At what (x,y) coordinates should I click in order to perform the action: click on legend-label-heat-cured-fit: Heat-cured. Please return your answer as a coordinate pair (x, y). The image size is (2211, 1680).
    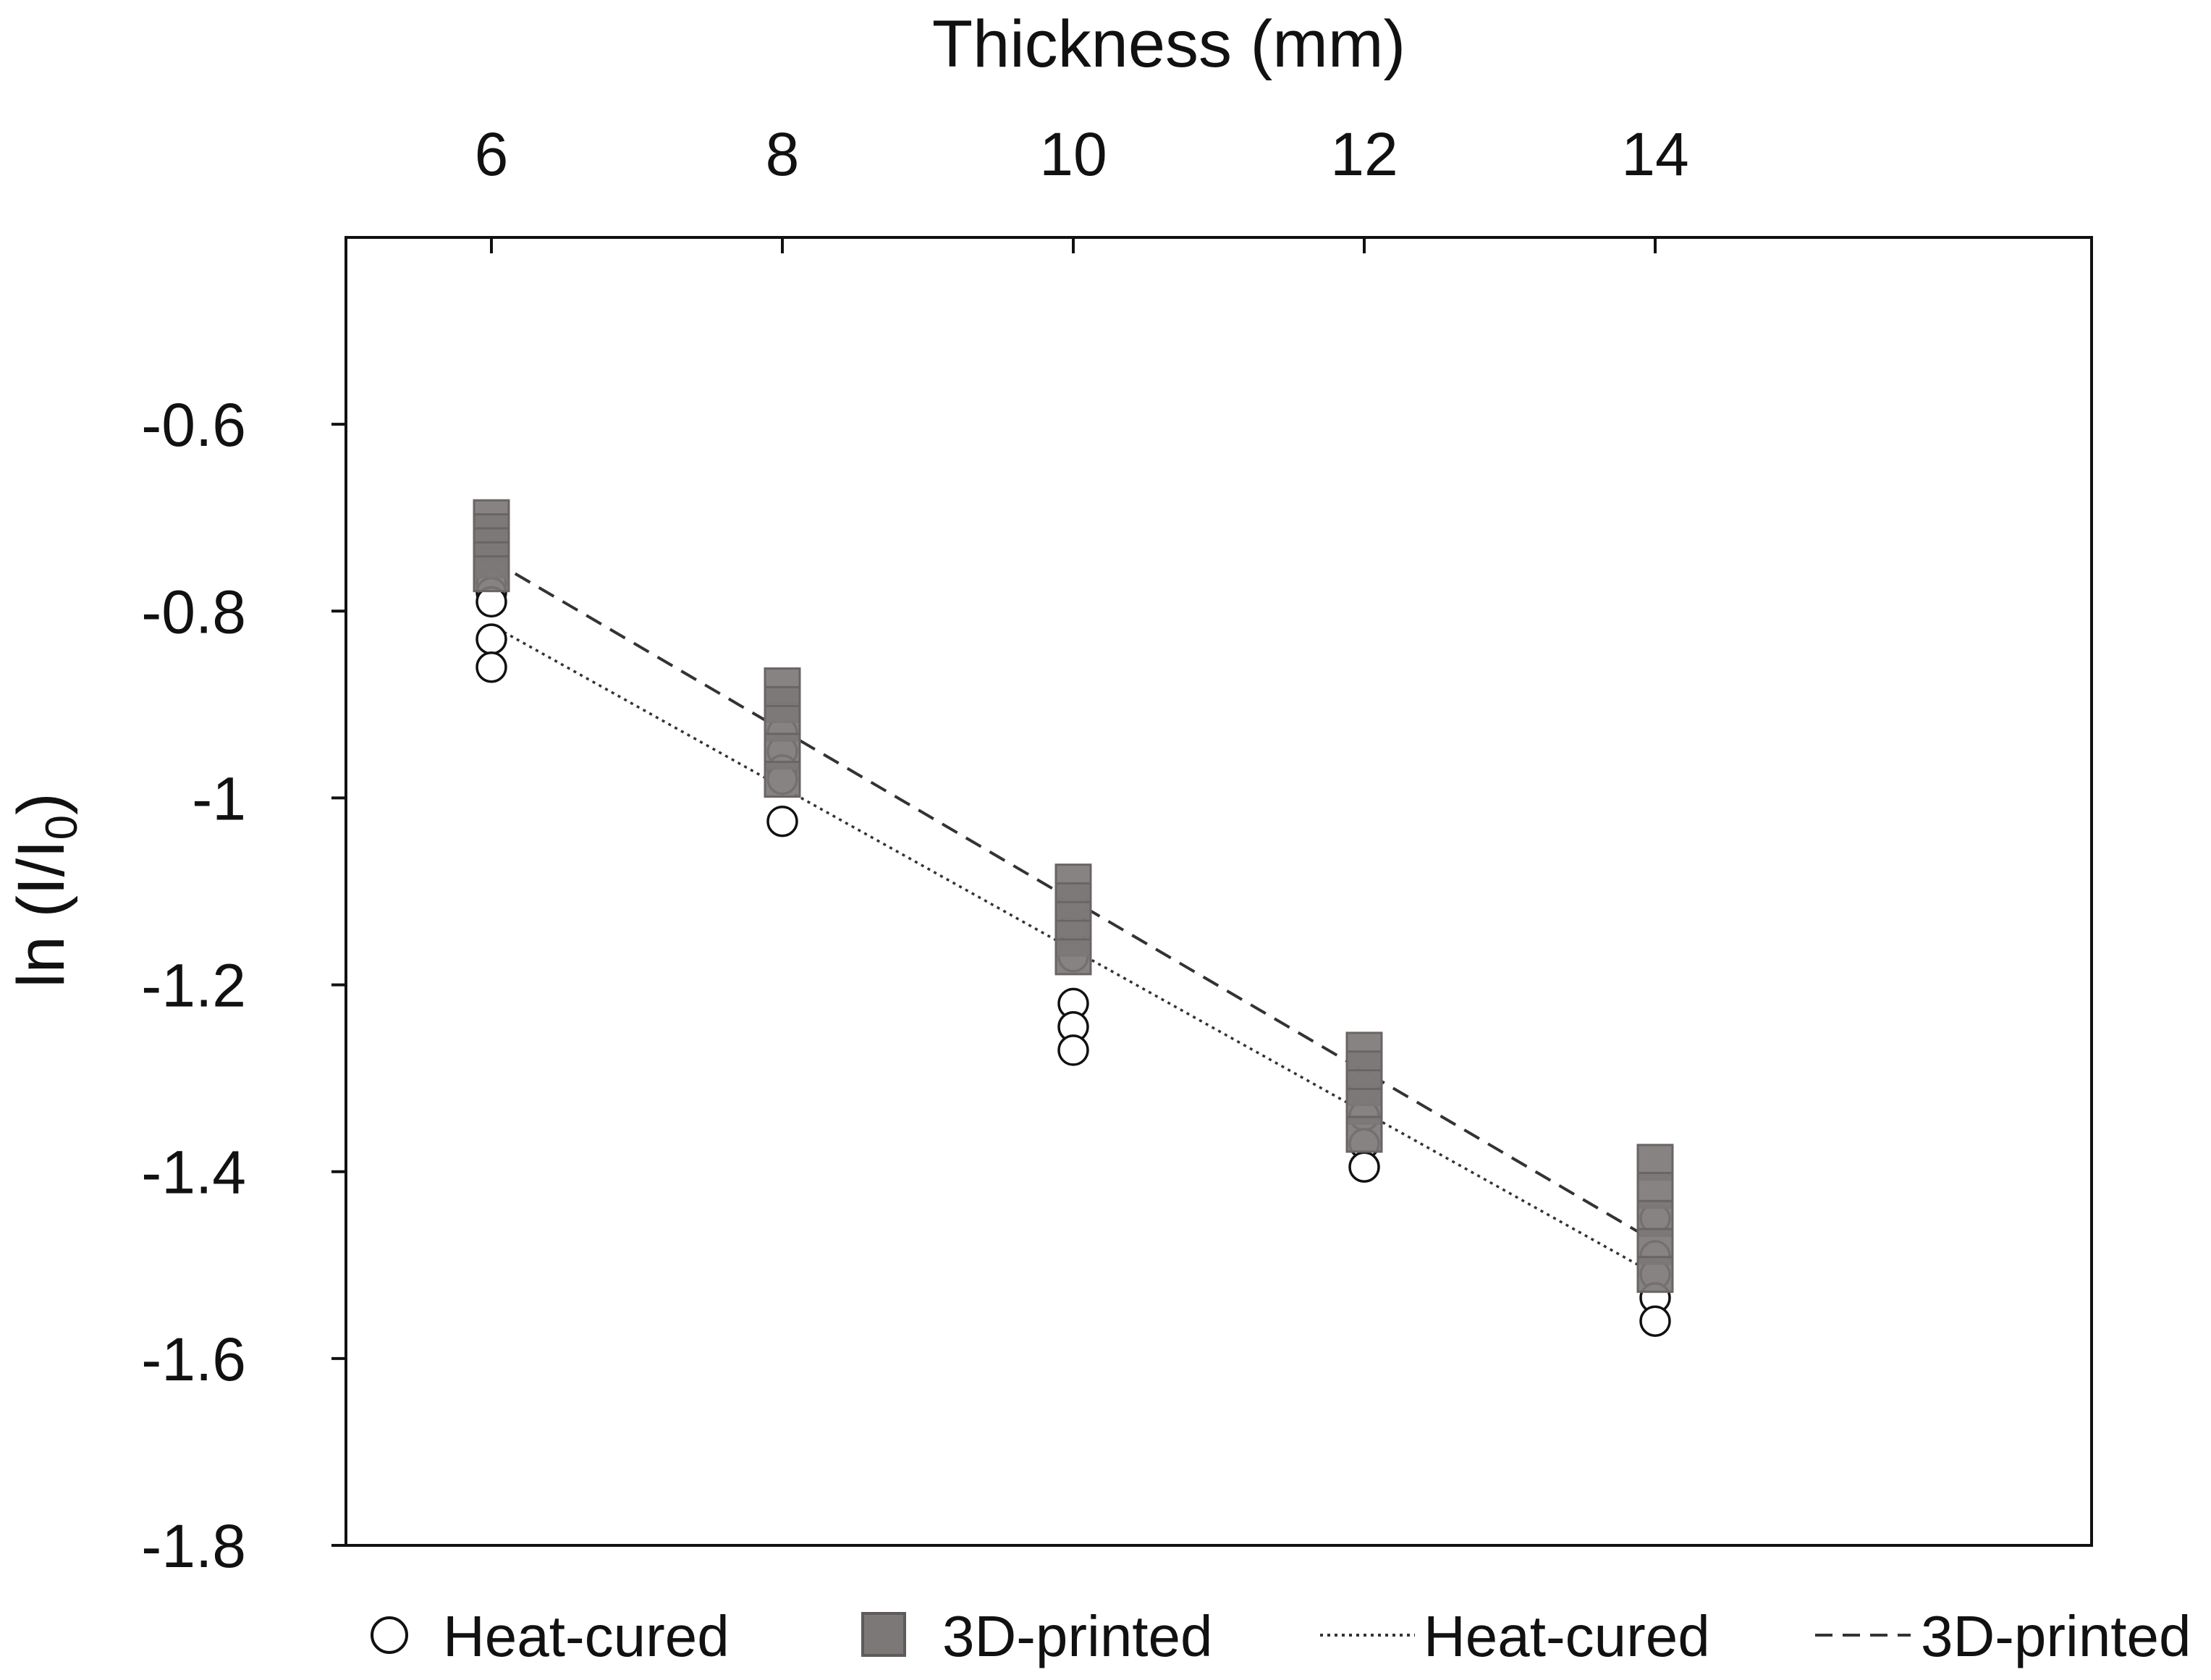
    Looking at the image, I should click on (1567, 1636).